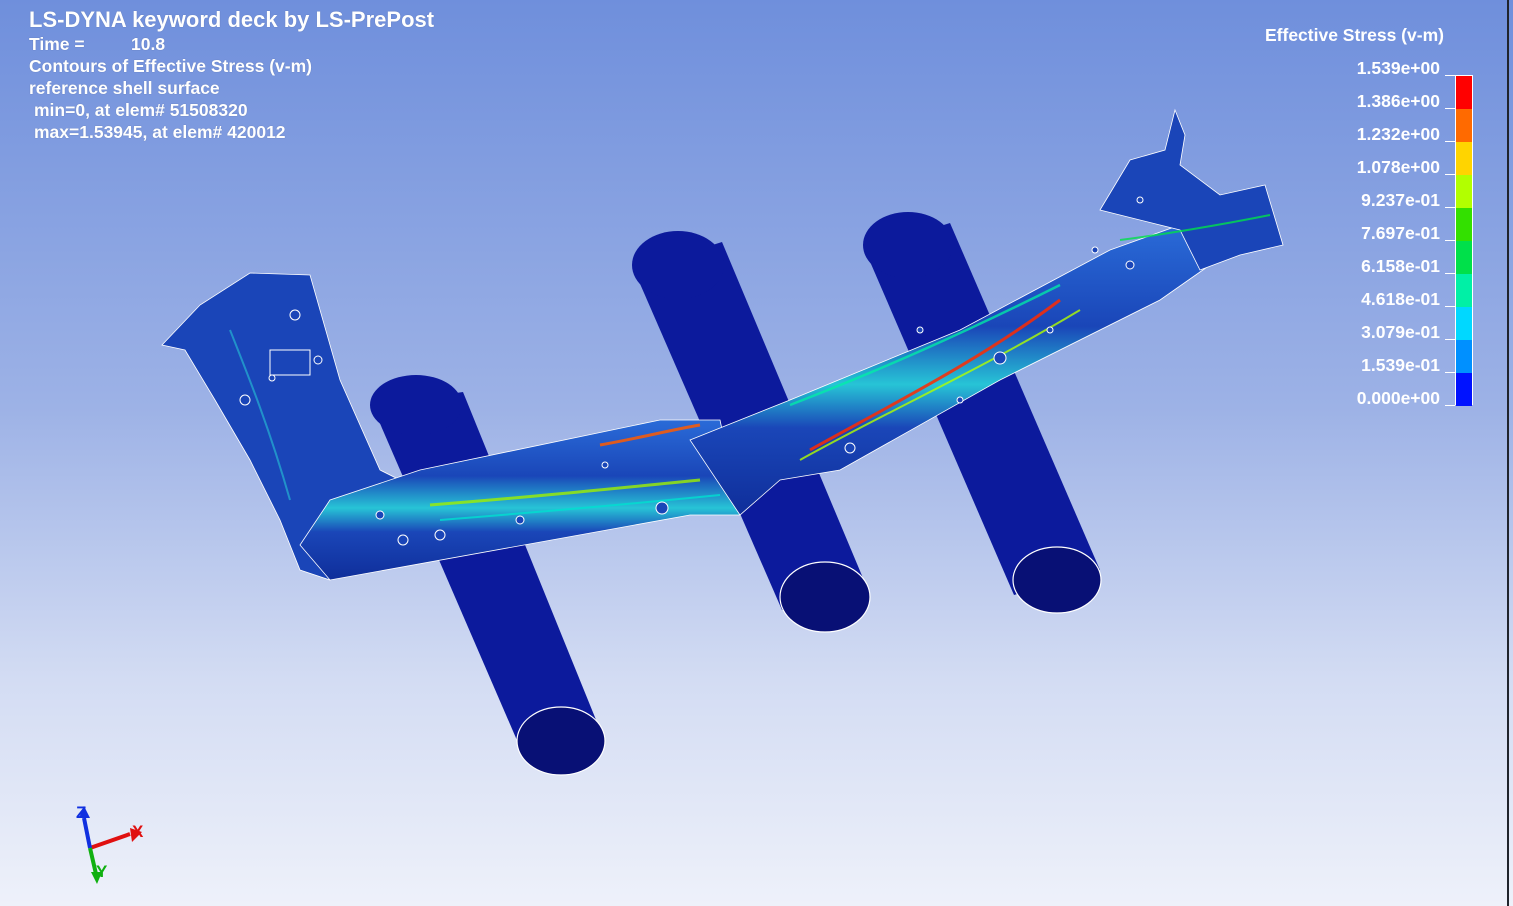 The height and width of the screenshot is (906, 1513). What do you see at coordinates (160, 132) in the screenshot?
I see `max-value-line: max=1.53945, at elem# 420012` at bounding box center [160, 132].